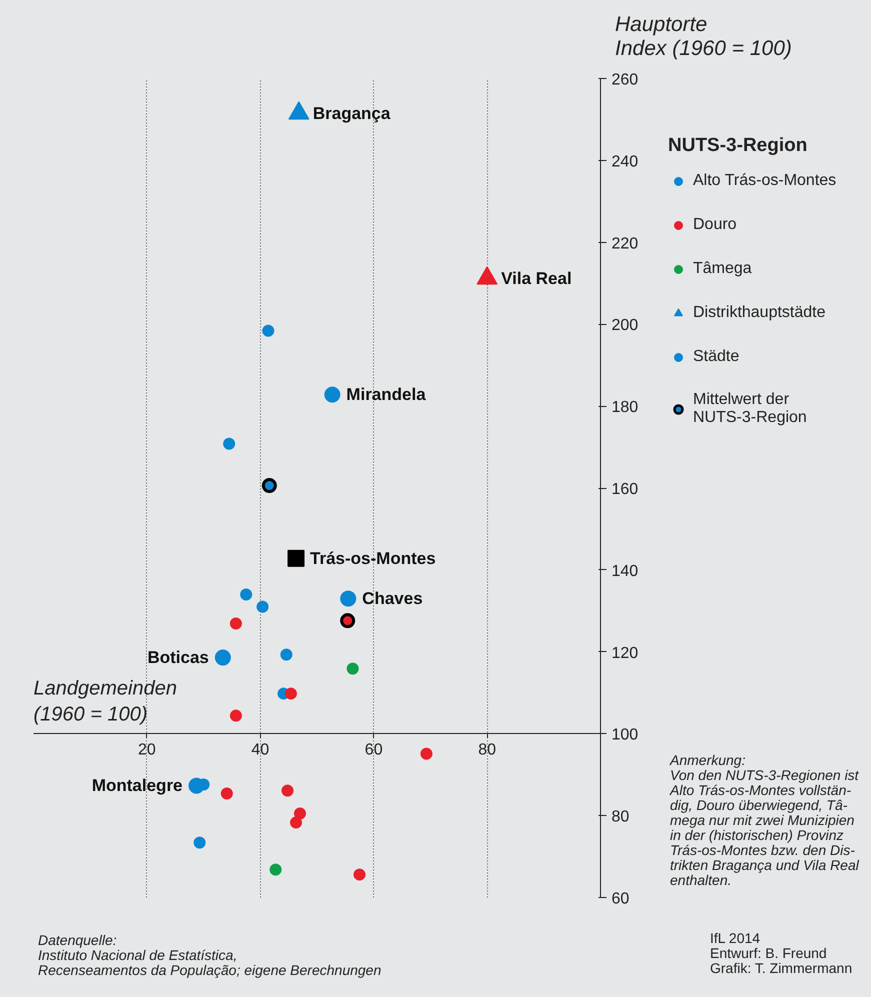  I want to click on annotation: Montalegre, so click(137, 786).